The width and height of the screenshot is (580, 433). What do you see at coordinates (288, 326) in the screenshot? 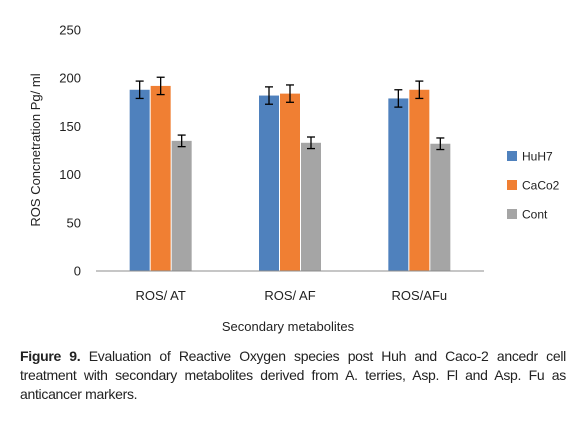
I see `x-axis-title: Secondary metabolites` at bounding box center [288, 326].